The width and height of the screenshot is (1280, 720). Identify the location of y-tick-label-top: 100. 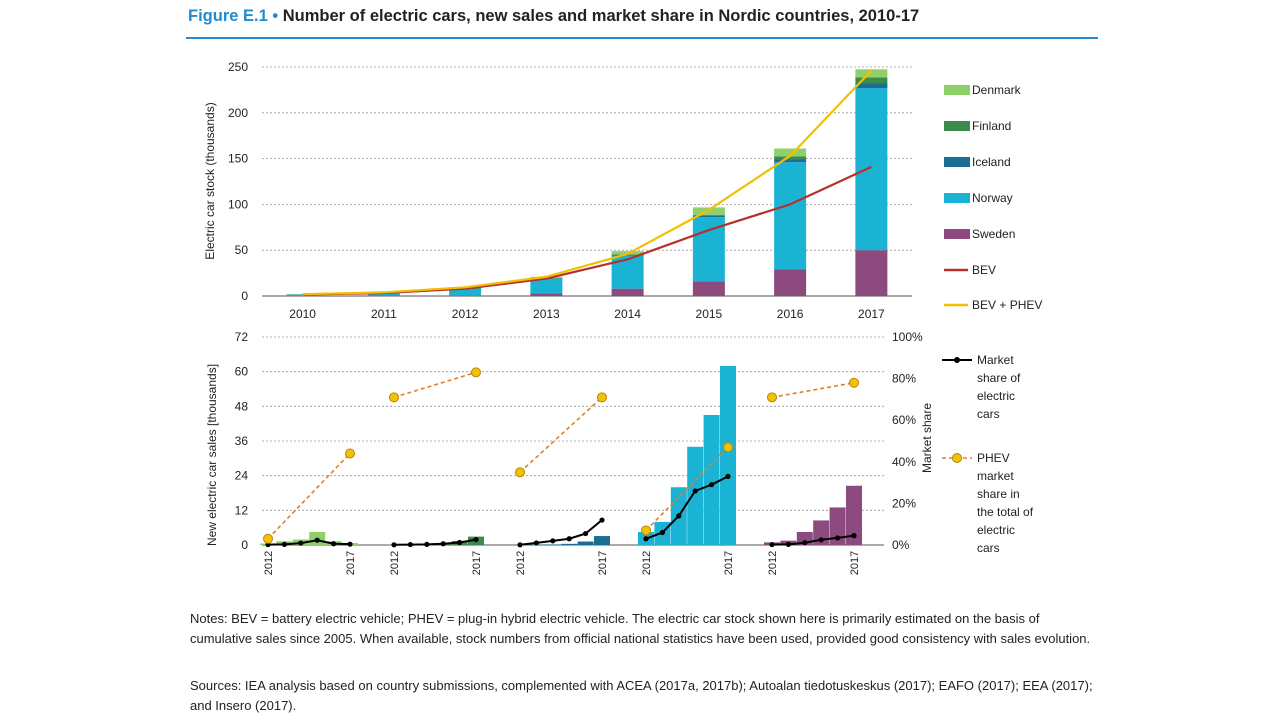
(238, 204).